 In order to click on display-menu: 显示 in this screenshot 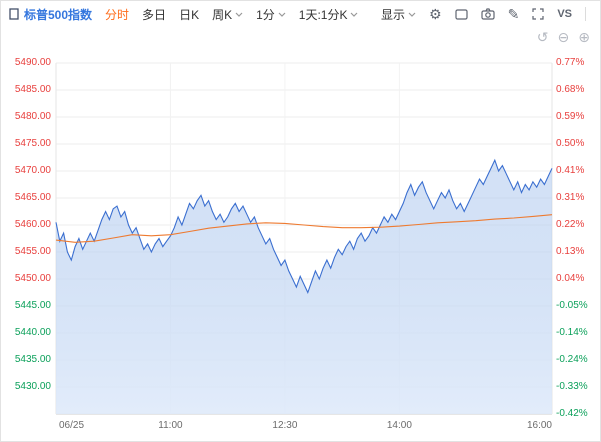, I will do `click(398, 14)`.